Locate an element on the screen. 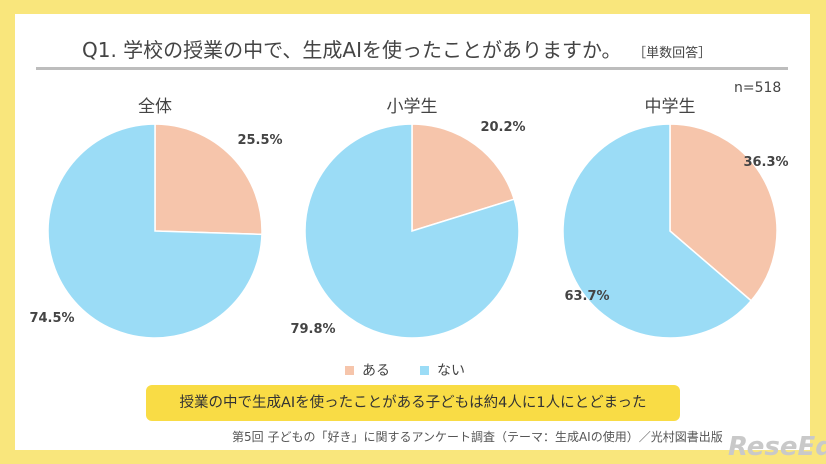 This screenshot has width=826, height=464. legend-item-aru: ある is located at coordinates (367, 370).